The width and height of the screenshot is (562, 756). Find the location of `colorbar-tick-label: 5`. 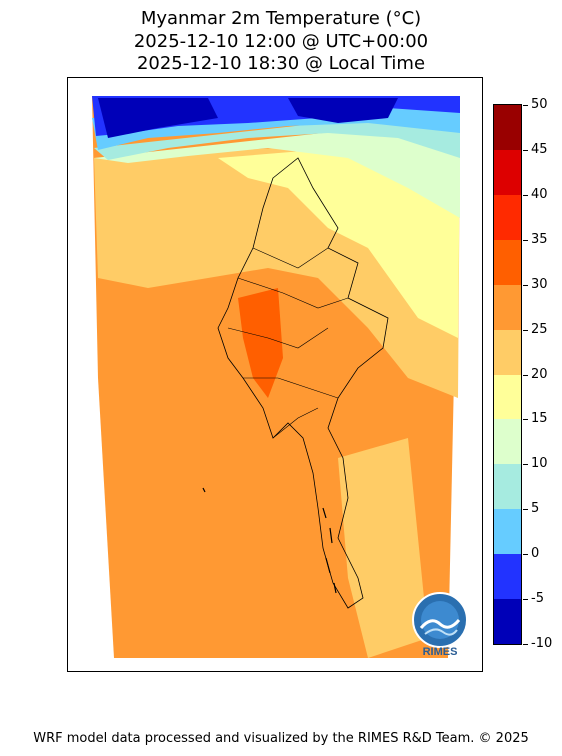

colorbar-tick-label: 5 is located at coordinates (535, 509).